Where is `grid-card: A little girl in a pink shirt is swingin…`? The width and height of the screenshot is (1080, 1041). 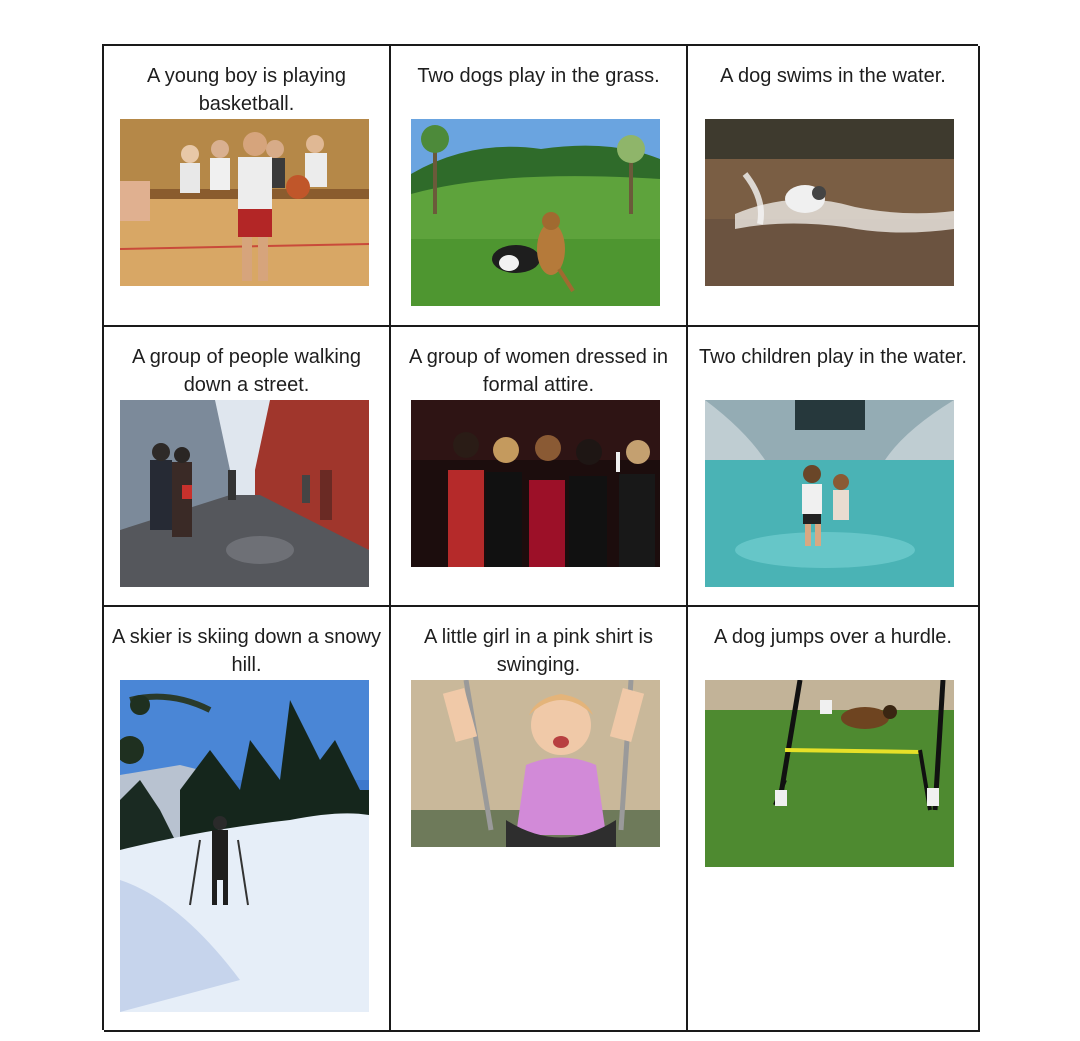
grid-card: A little girl in a pink shirt is swingin… is located at coordinates (539, 819).